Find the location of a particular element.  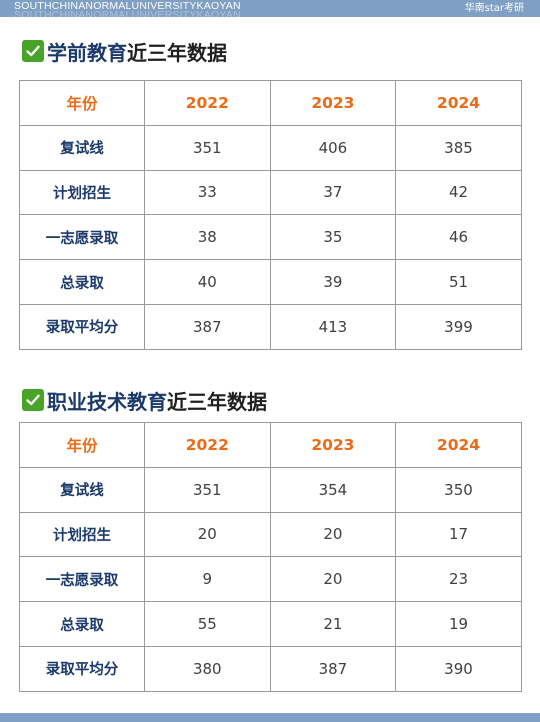

table-row: 一志愿录取 38 35 46 is located at coordinates (270, 237).